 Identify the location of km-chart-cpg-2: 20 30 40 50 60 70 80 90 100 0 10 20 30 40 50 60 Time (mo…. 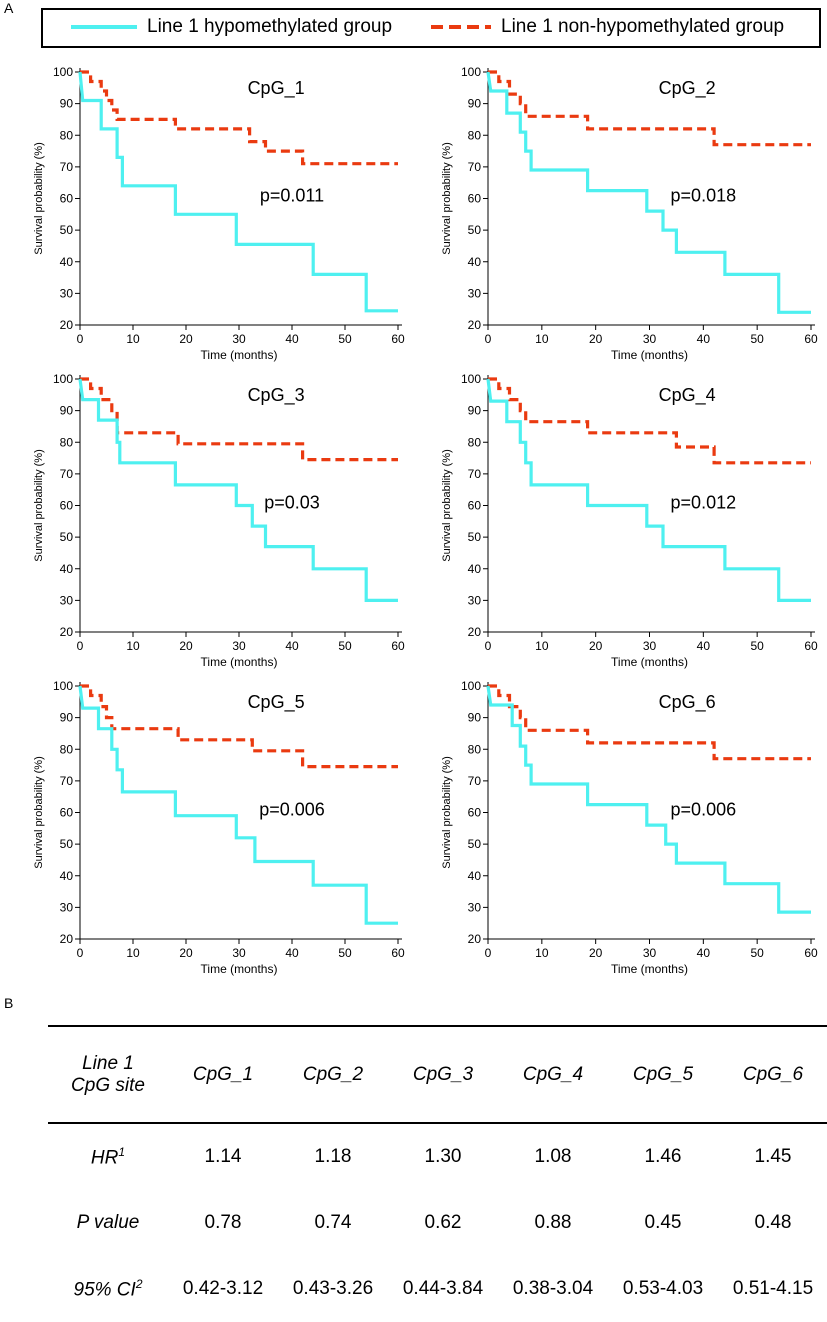
(629, 213).